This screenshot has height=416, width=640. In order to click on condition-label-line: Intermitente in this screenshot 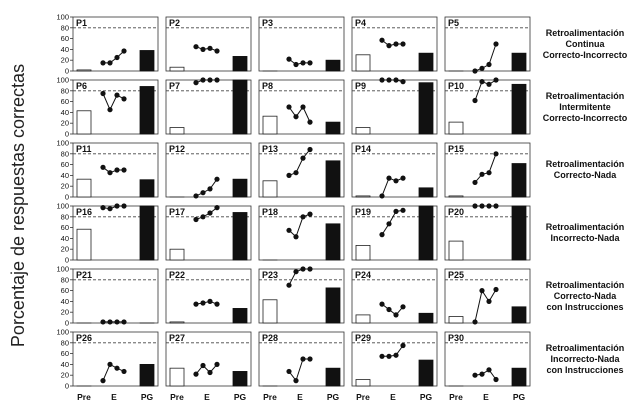, I will do `click(585, 106)`.